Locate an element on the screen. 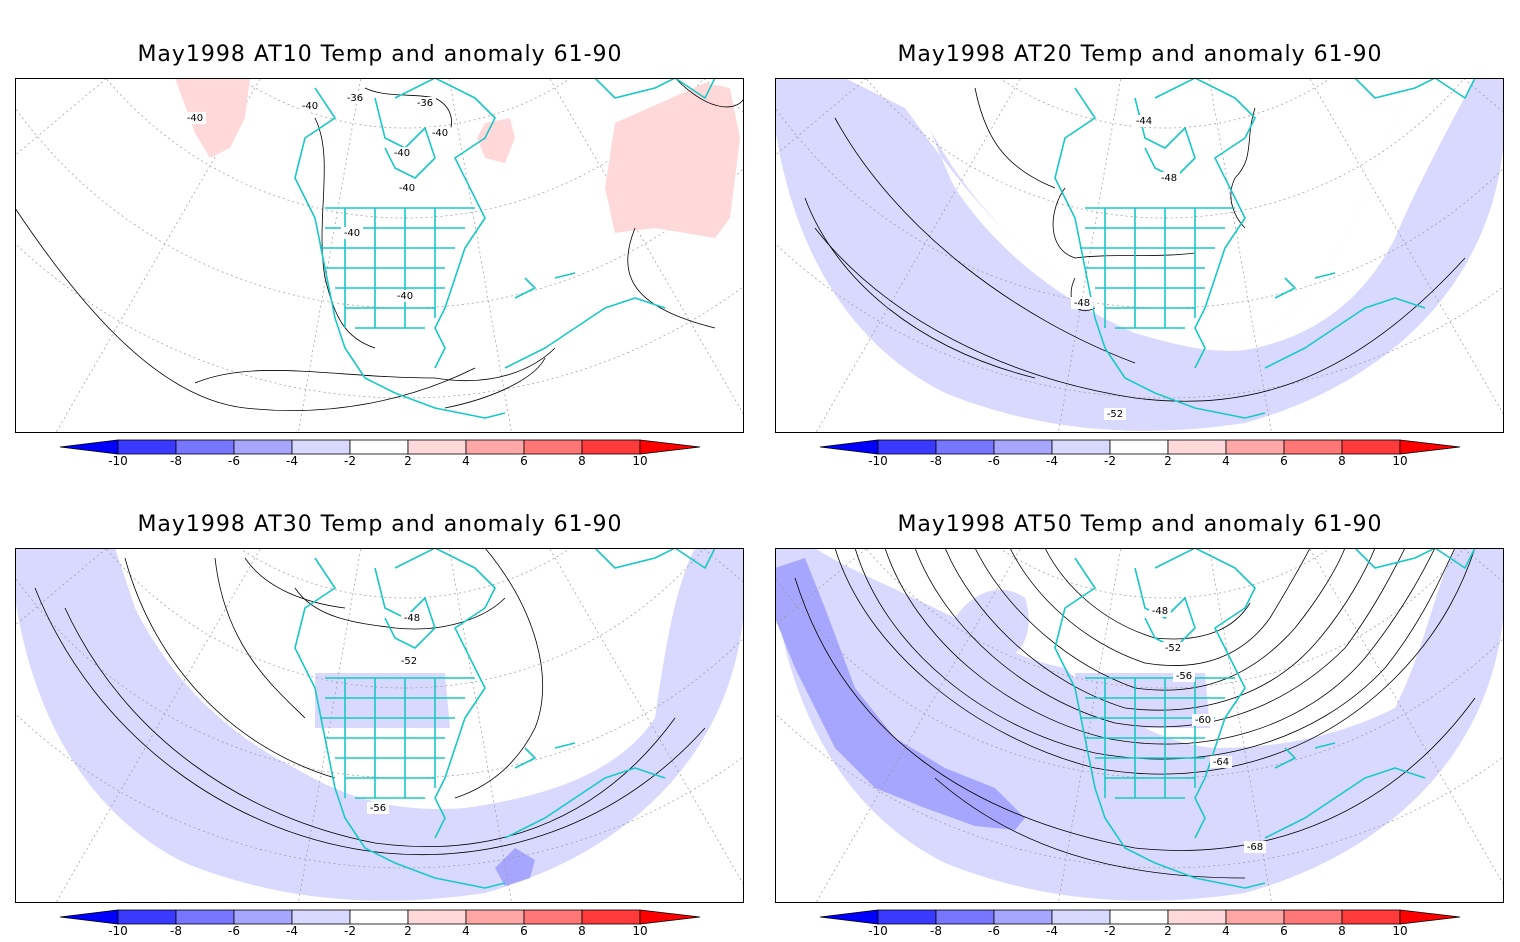 The height and width of the screenshot is (942, 1520). contour-label: -68 is located at coordinates (1255, 847).